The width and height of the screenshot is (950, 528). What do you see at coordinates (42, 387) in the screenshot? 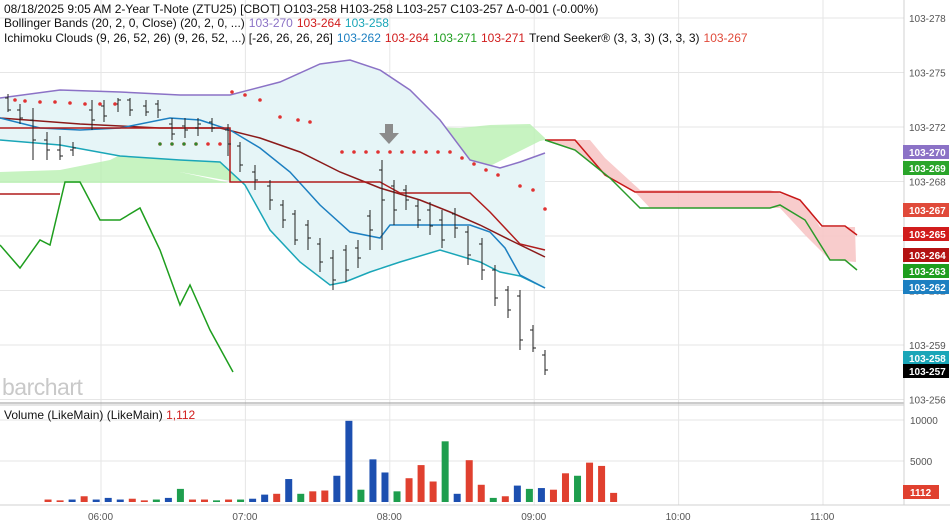
I see `barchart-watermark: barchart` at bounding box center [42, 387].